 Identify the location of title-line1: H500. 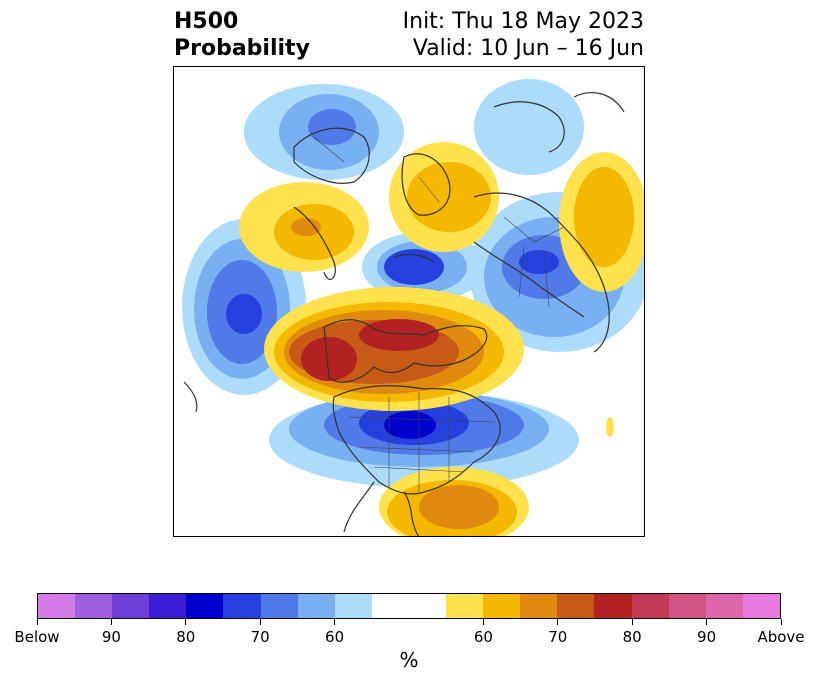
(206, 21).